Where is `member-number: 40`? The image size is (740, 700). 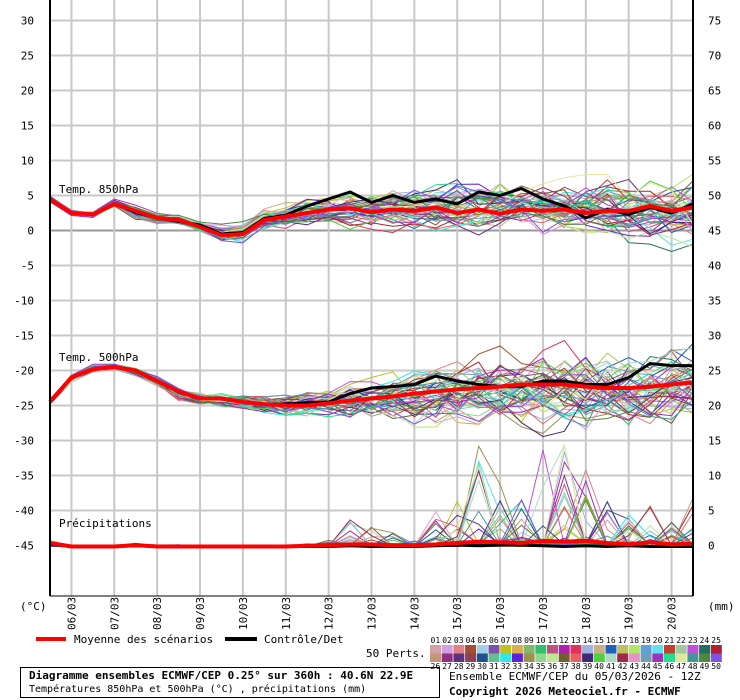 member-number: 40 is located at coordinates (599, 666).